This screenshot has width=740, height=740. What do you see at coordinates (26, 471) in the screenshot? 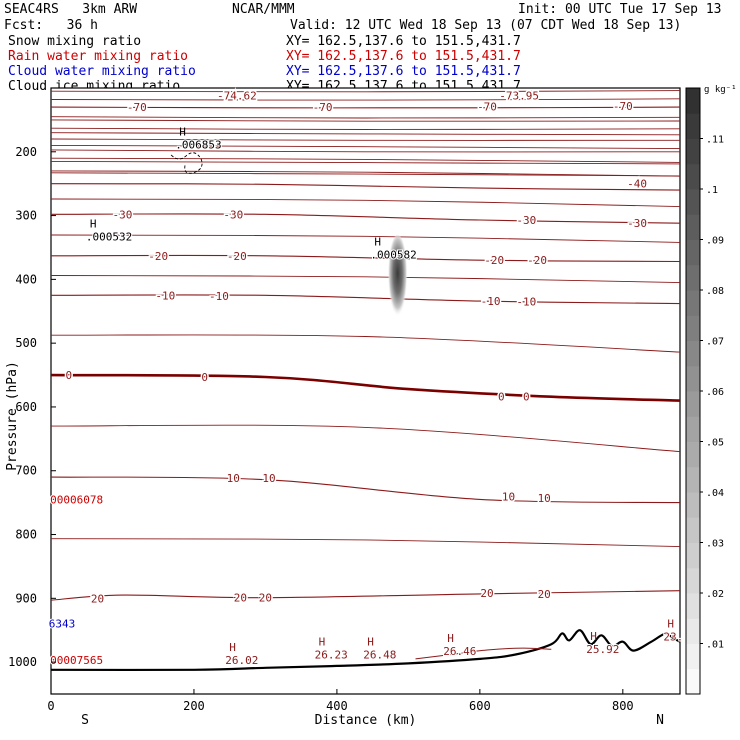
I see `y-tick-label: 700` at bounding box center [26, 471].